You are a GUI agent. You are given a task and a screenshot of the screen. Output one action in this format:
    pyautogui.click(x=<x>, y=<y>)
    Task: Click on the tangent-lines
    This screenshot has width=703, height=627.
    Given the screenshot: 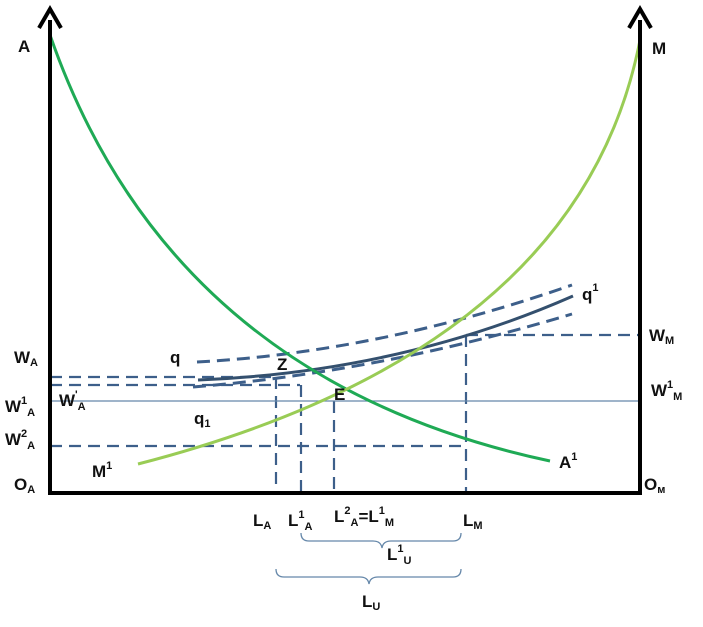 What is the action you would take?
    pyautogui.click(x=382, y=336)
    